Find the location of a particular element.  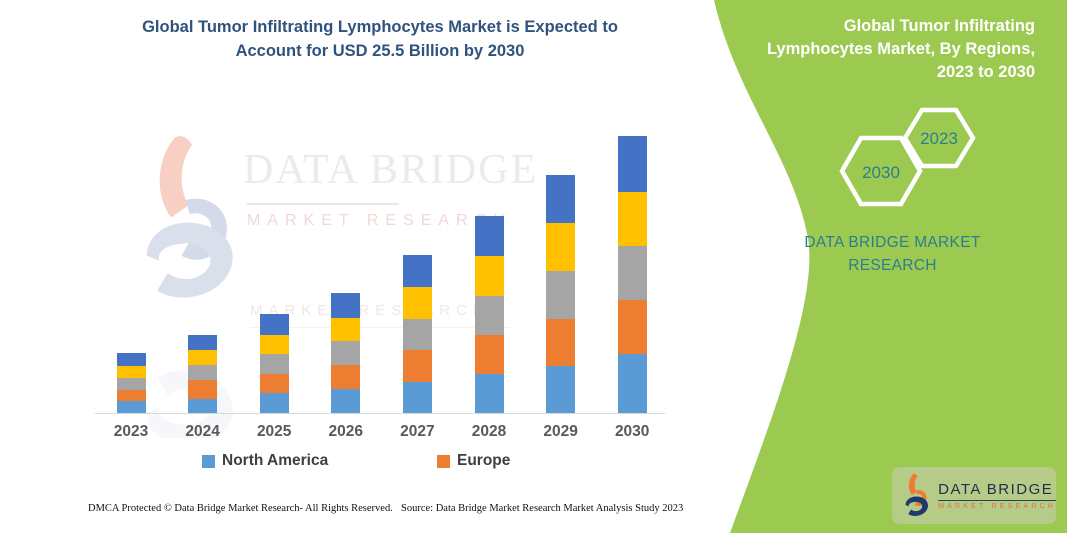

hexagon-2030-label: 2030 is located at coordinates (881, 172).